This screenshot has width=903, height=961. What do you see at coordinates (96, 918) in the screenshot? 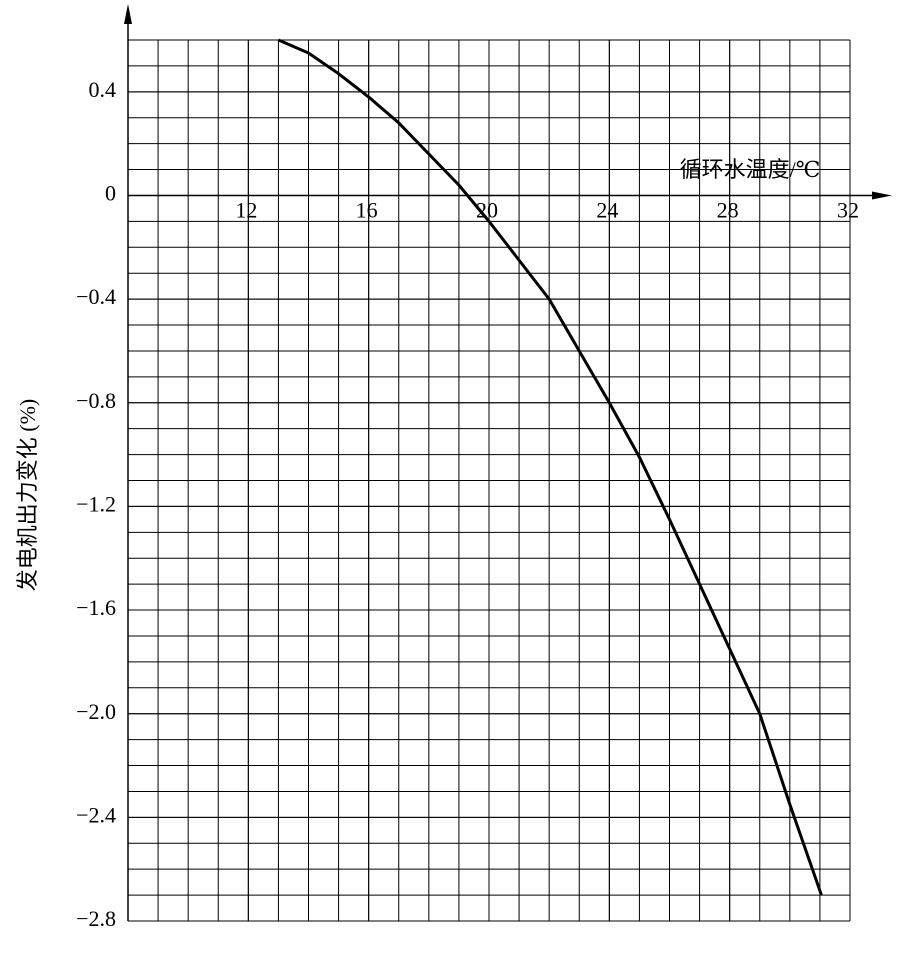
I see `y-tick-label: −2.8` at bounding box center [96, 918].